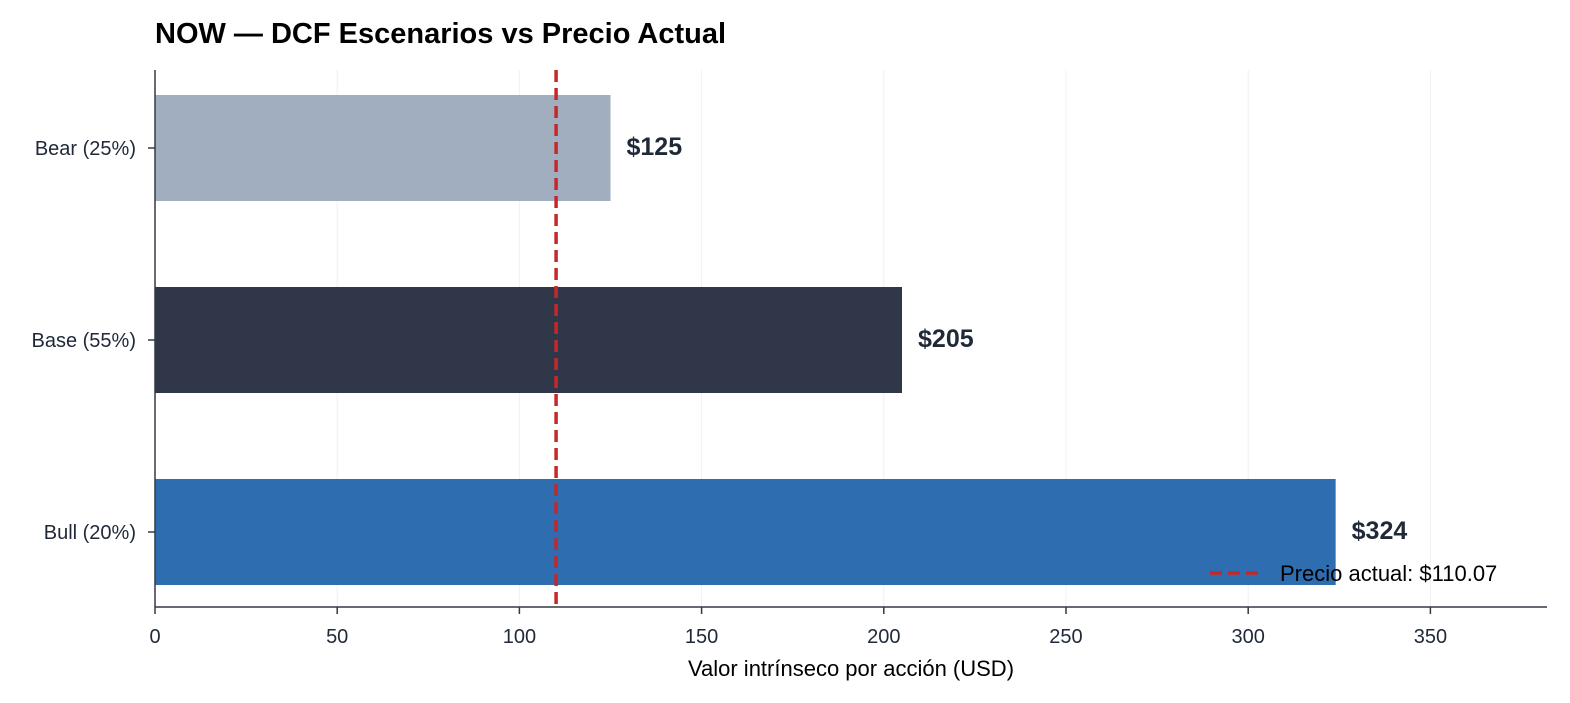 The image size is (1570, 703). Describe the element at coordinates (1248, 637) in the screenshot. I see `x-tick-label-6: 300` at that location.